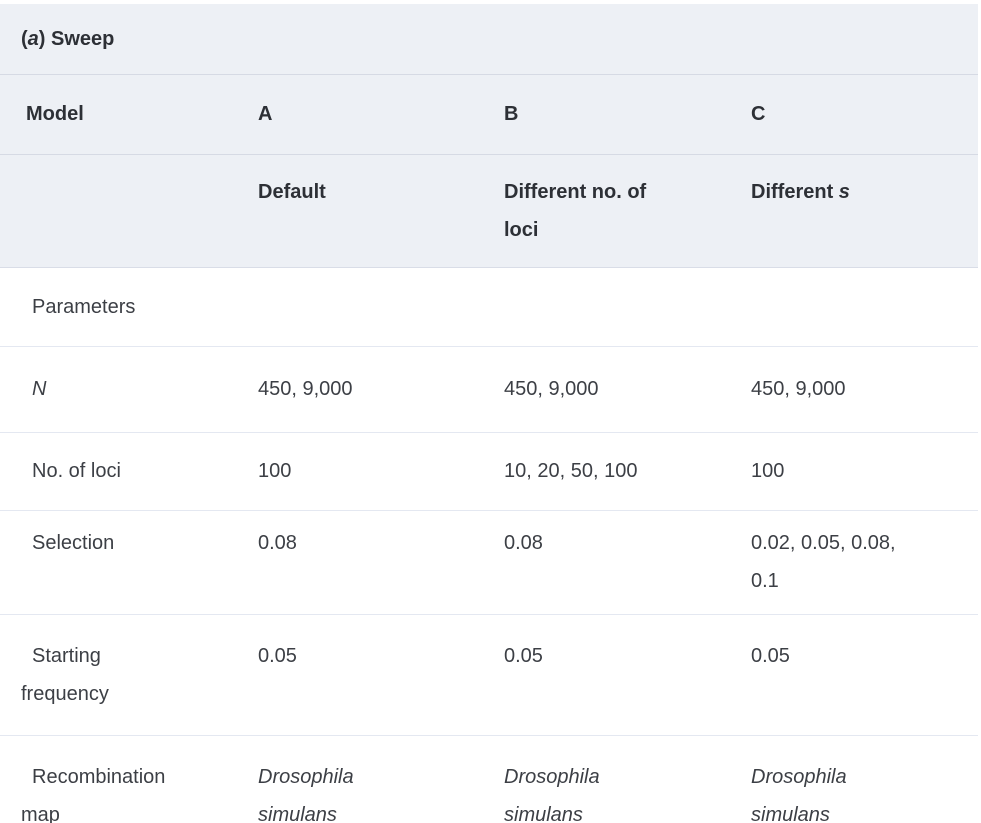 Image resolution: width=981 pixels, height=823 pixels. Describe the element at coordinates (511, 114) in the screenshot. I see `model-b-label: B` at that location.